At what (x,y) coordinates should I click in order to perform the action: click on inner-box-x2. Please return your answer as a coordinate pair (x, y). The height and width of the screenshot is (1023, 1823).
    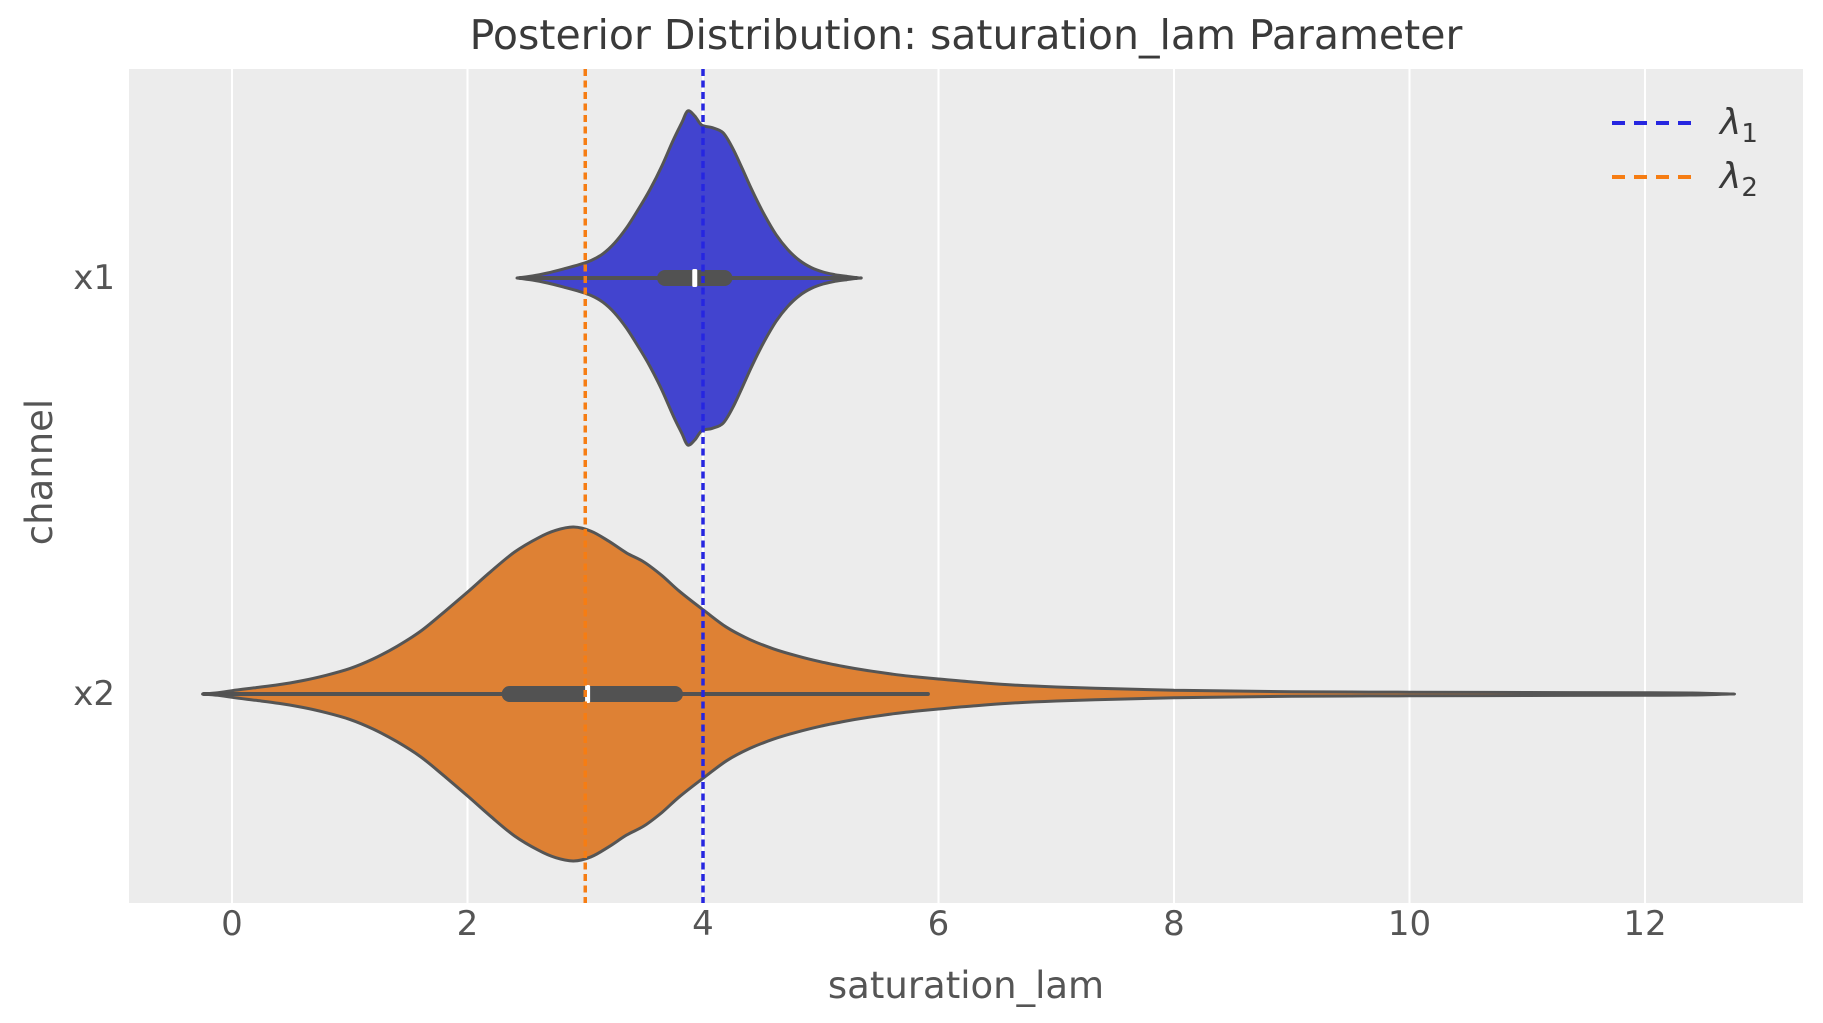
    Looking at the image, I should click on (565, 694).